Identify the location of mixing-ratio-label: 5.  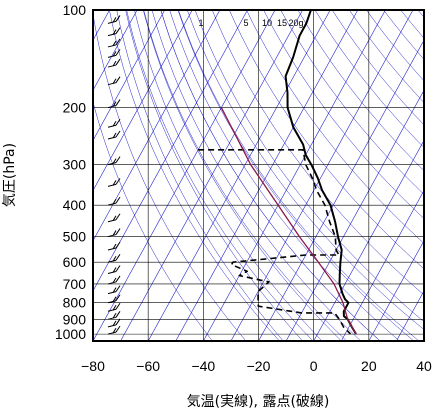
(245, 23).